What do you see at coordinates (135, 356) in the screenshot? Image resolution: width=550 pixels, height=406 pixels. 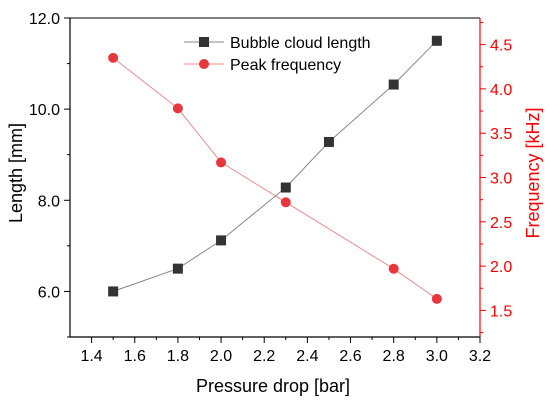 I see `x-tick-label: 1.6` at bounding box center [135, 356].